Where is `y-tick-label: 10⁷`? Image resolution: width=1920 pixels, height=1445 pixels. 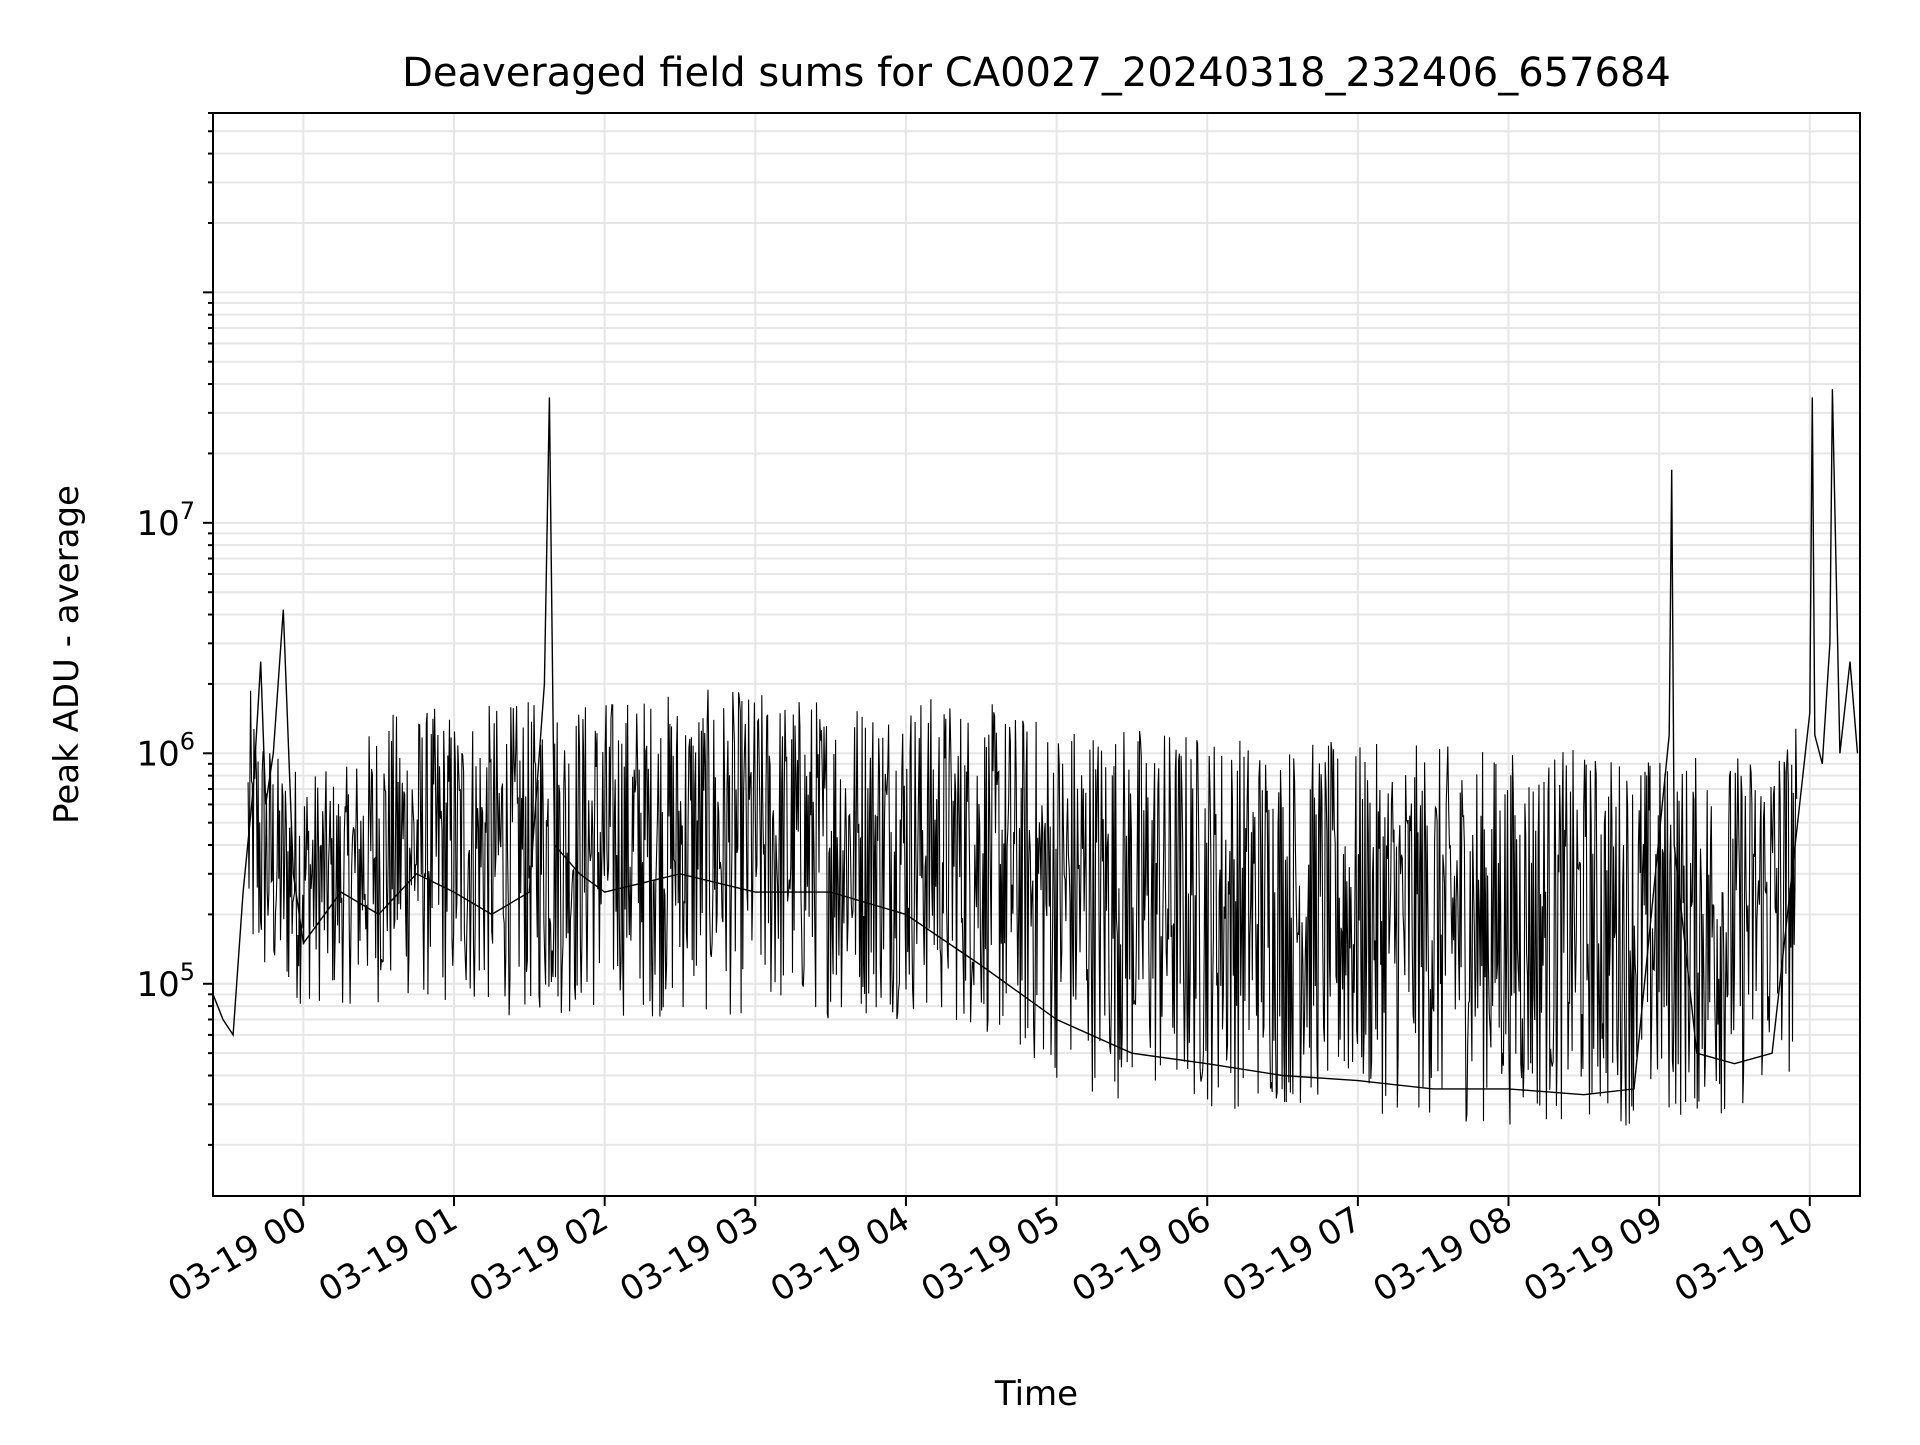
y-tick-label: 10⁷ is located at coordinates (165, 520).